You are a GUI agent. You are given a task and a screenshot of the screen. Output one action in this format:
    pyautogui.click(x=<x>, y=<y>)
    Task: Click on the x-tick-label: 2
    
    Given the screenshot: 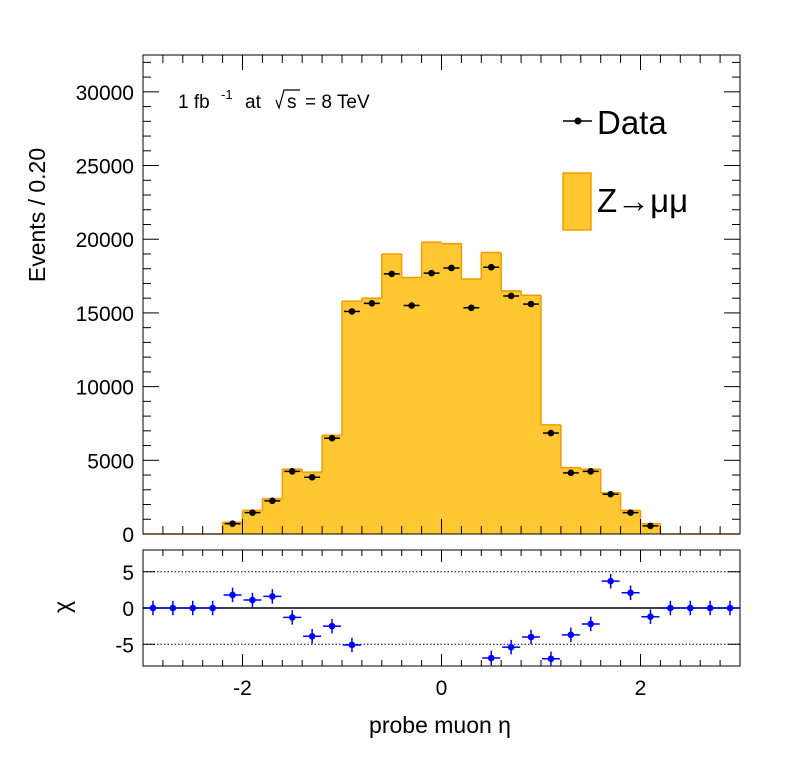 What is the action you would take?
    pyautogui.click(x=641, y=688)
    